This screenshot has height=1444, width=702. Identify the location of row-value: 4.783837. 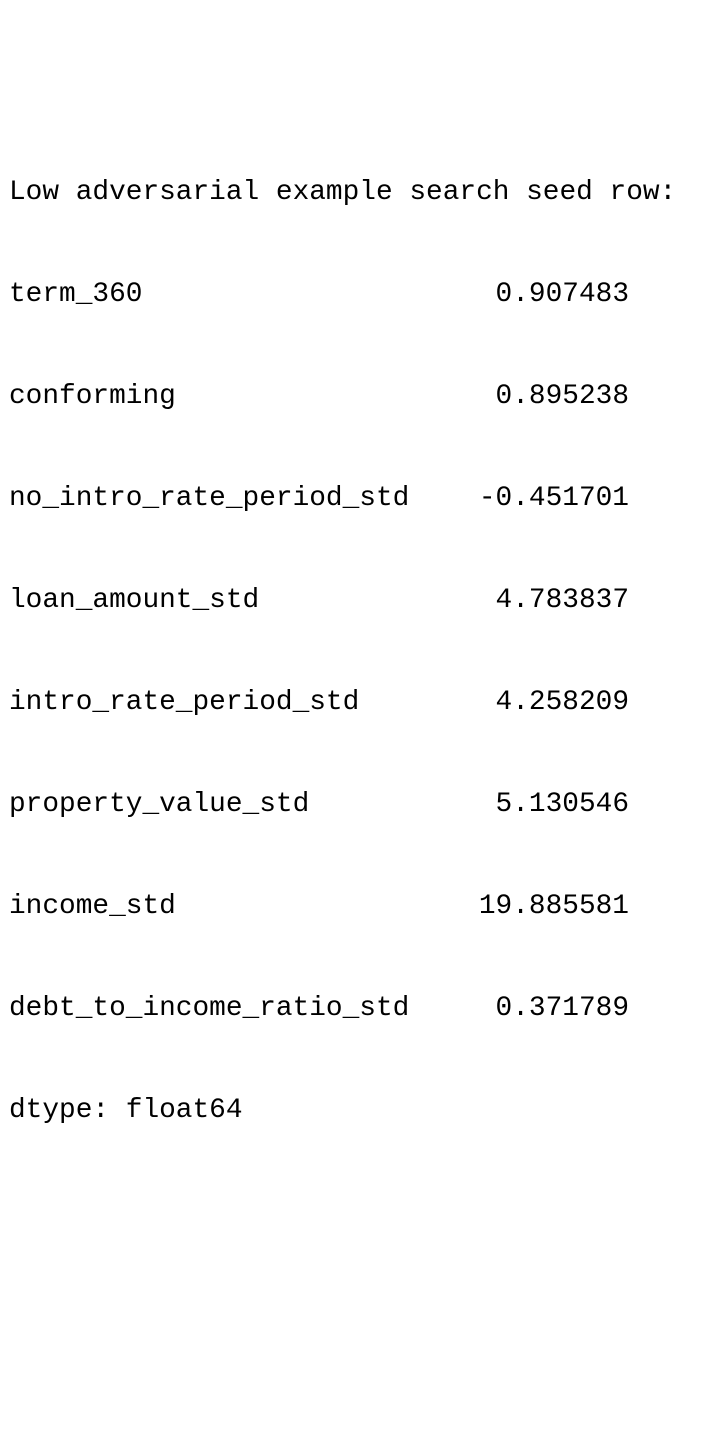
(562, 600).